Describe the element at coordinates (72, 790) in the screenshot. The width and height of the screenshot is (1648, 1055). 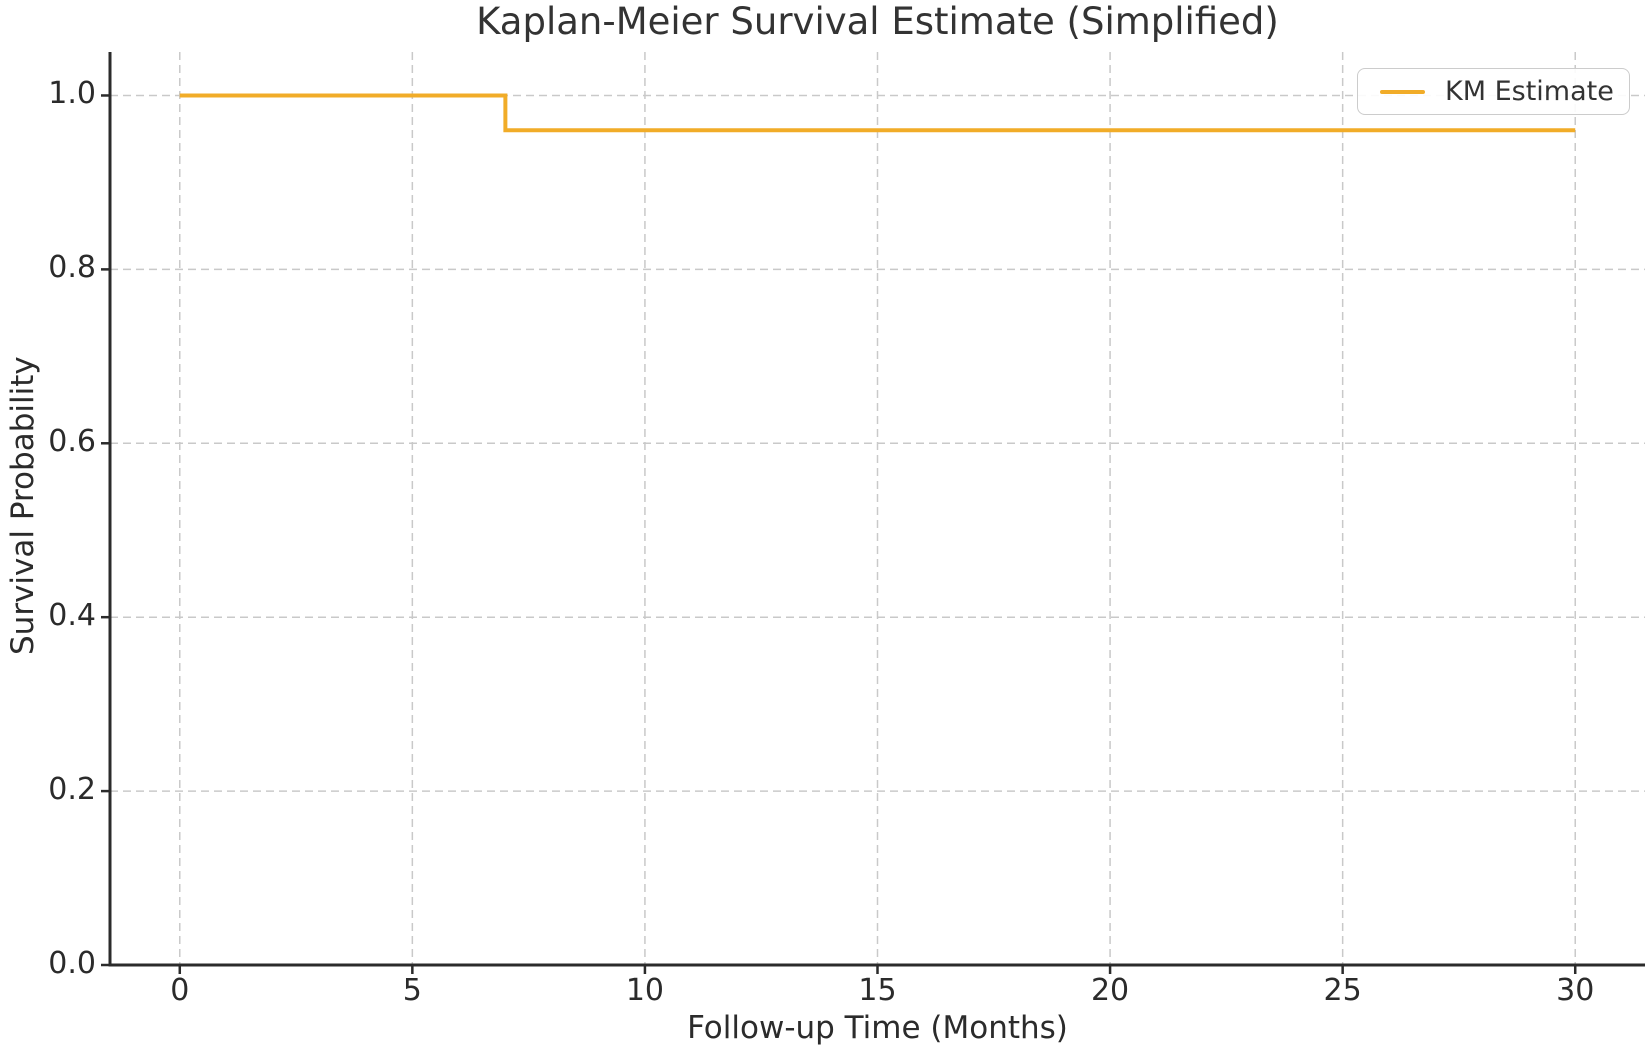
I see `y-tick-label: 0.2` at that location.